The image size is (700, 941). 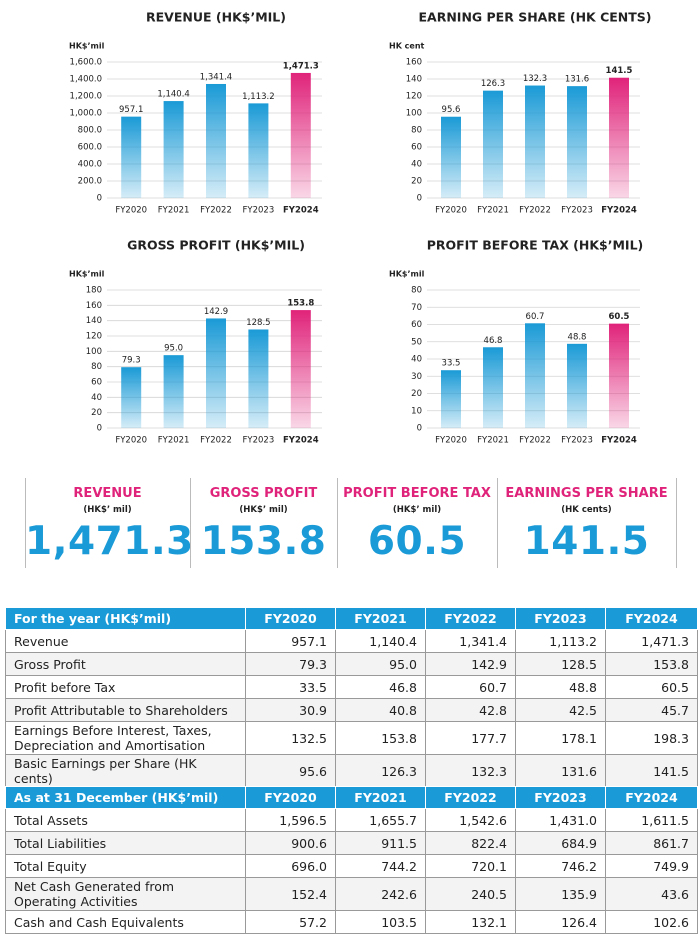 What do you see at coordinates (87, 274) in the screenshot?
I see `axis-unit: HK$’mil` at bounding box center [87, 274].